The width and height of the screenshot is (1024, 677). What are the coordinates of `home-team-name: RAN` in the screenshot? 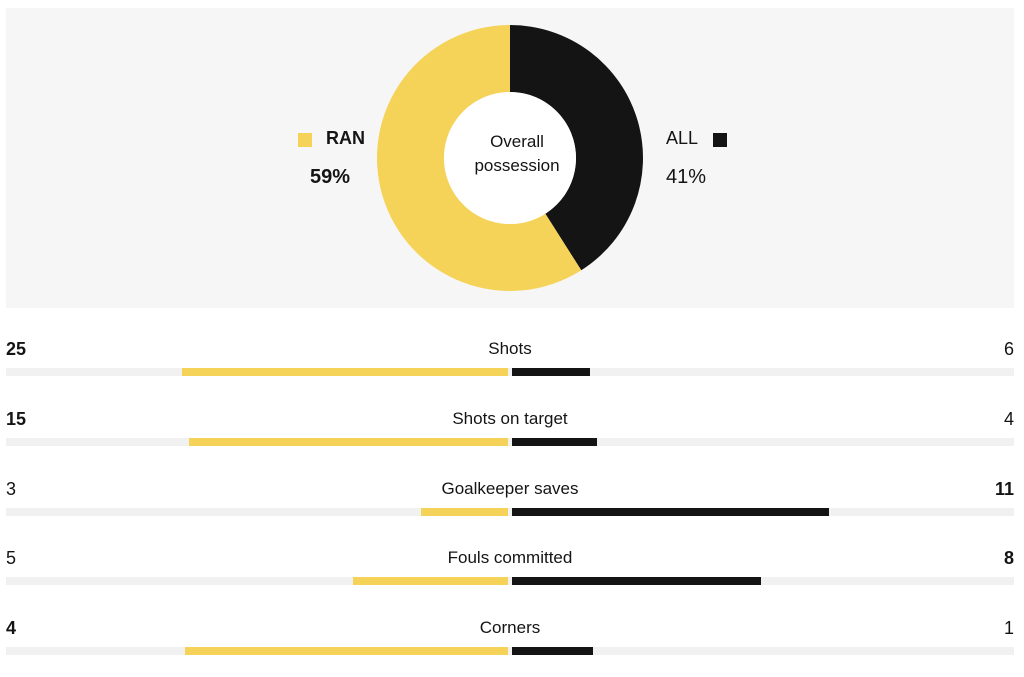 It's located at (345, 138).